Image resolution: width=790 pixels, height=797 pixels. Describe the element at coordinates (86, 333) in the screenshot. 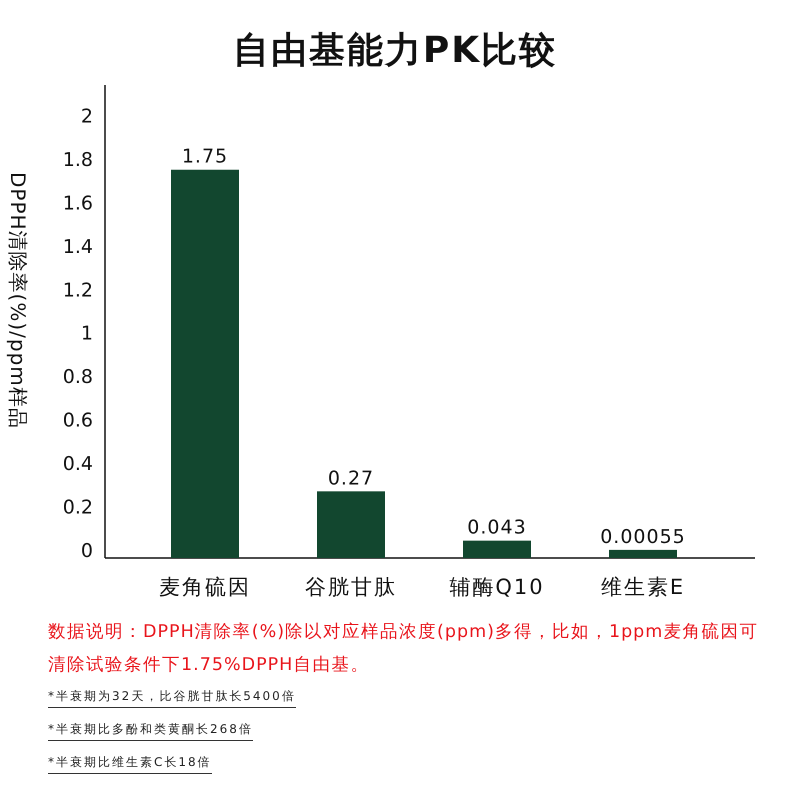

I see `y-tick-label: 1` at that location.